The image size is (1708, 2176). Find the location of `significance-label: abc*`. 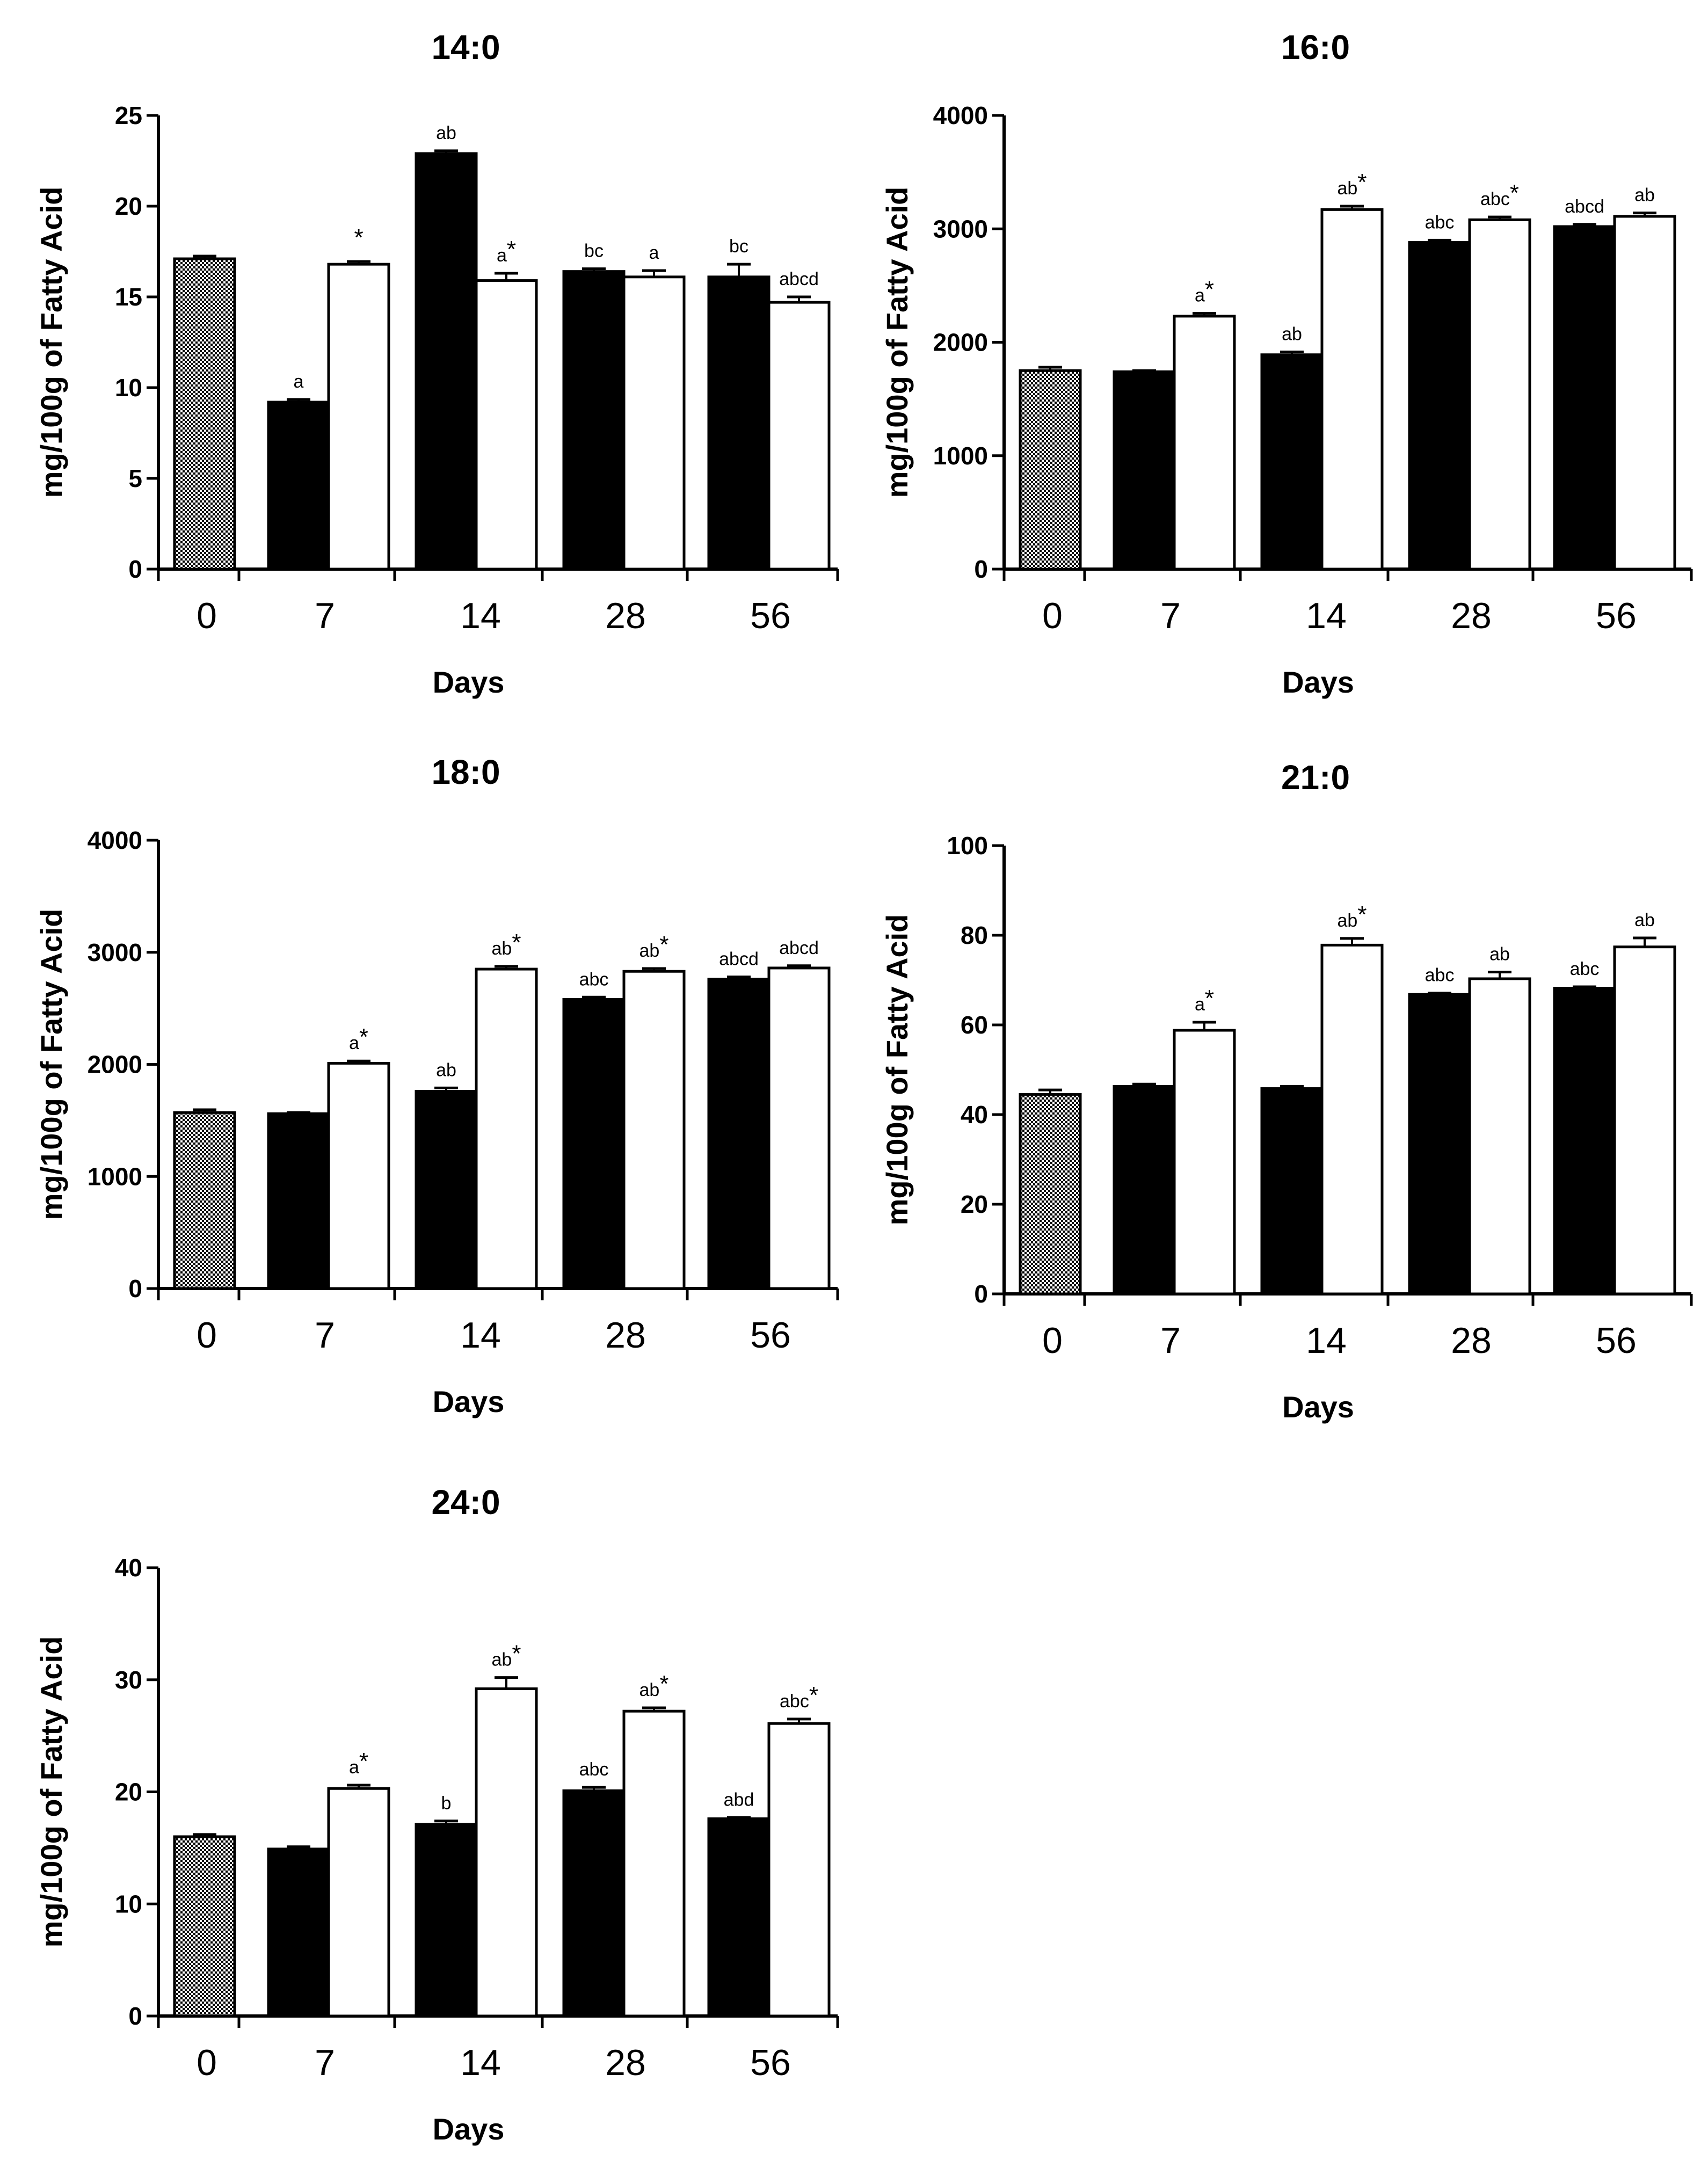

significance-label: abc* is located at coordinates (1499, 195).